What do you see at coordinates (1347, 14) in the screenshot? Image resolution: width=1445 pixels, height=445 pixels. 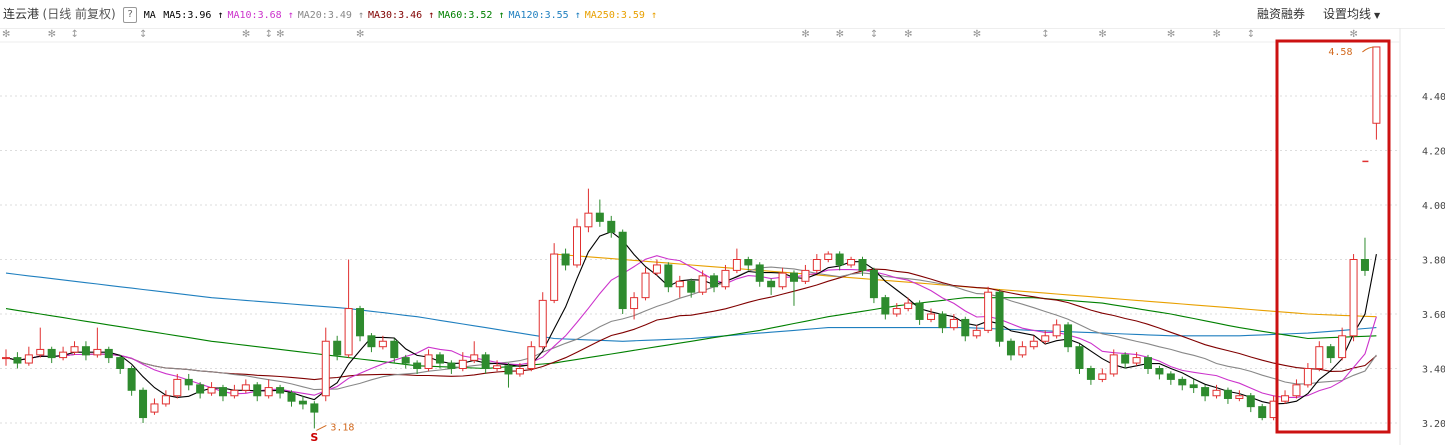 I see `set-ma-label: 设置均线` at bounding box center [1347, 14].